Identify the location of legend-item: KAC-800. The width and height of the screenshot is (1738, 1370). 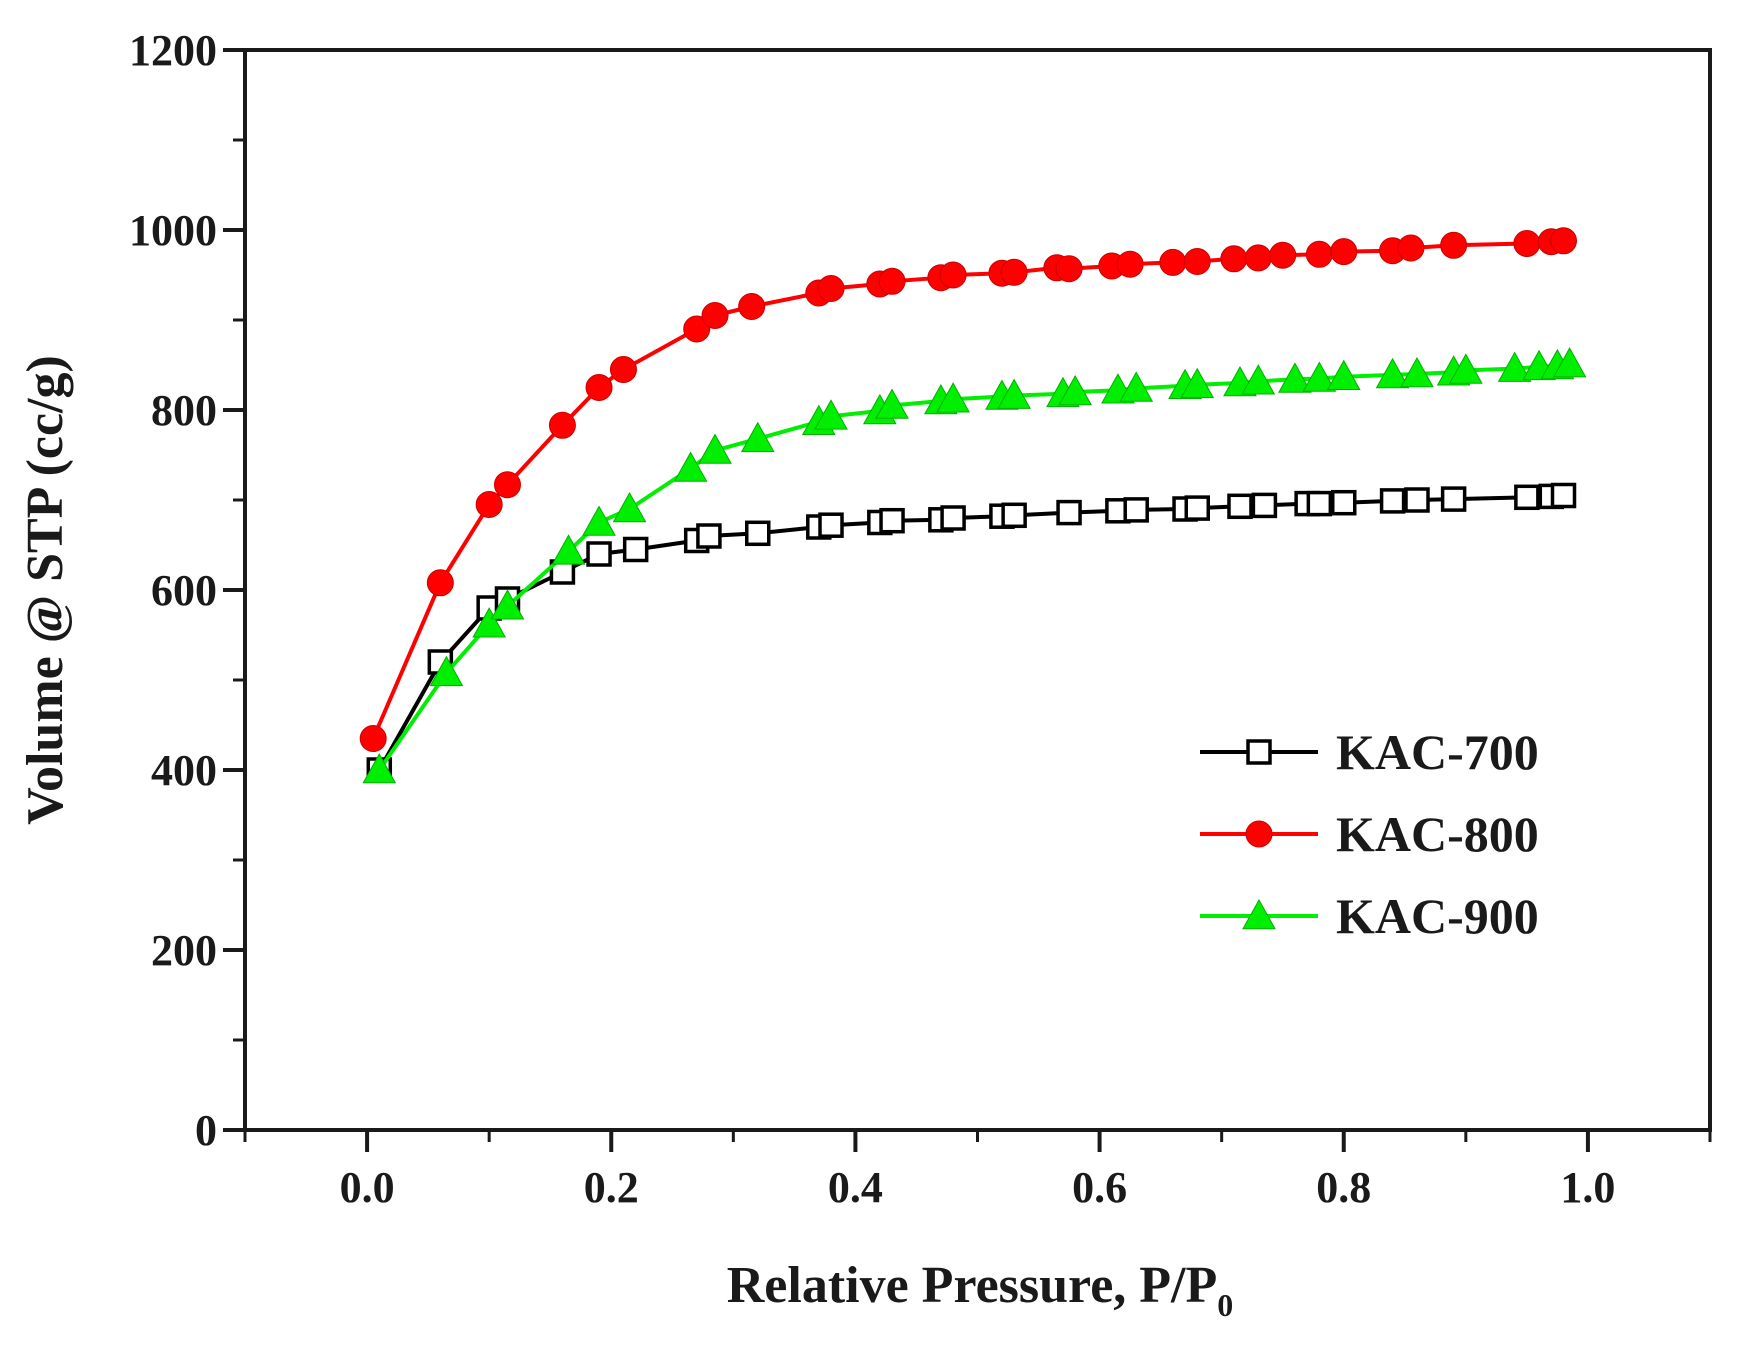
(1369, 834).